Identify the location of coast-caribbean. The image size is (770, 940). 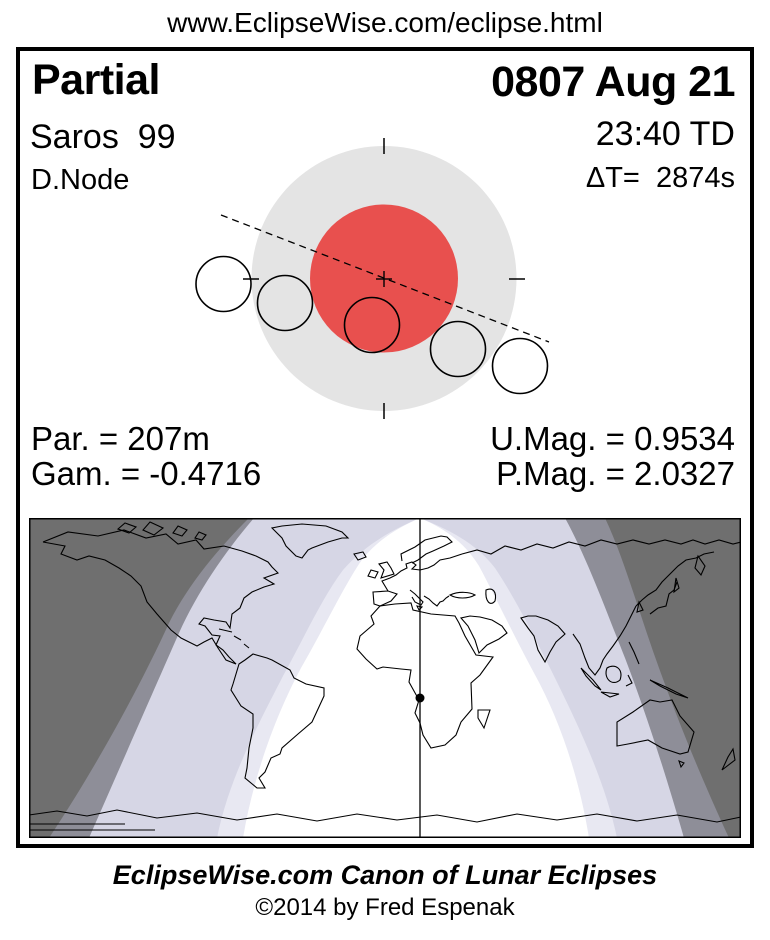
(234, 638).